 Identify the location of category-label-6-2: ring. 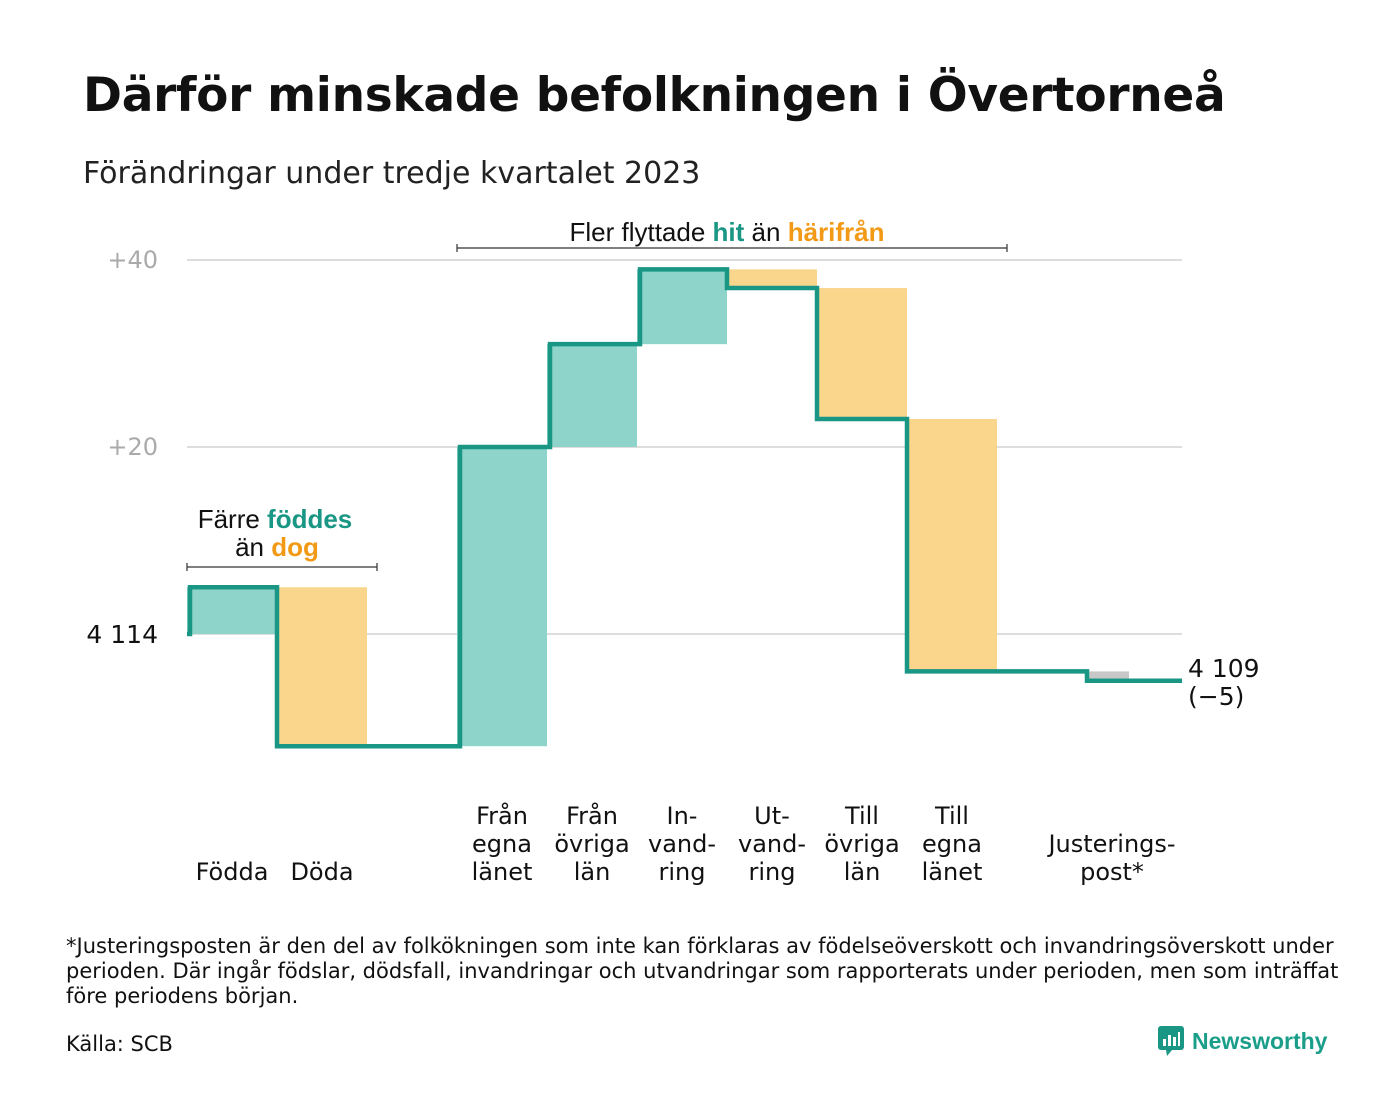
(772, 872).